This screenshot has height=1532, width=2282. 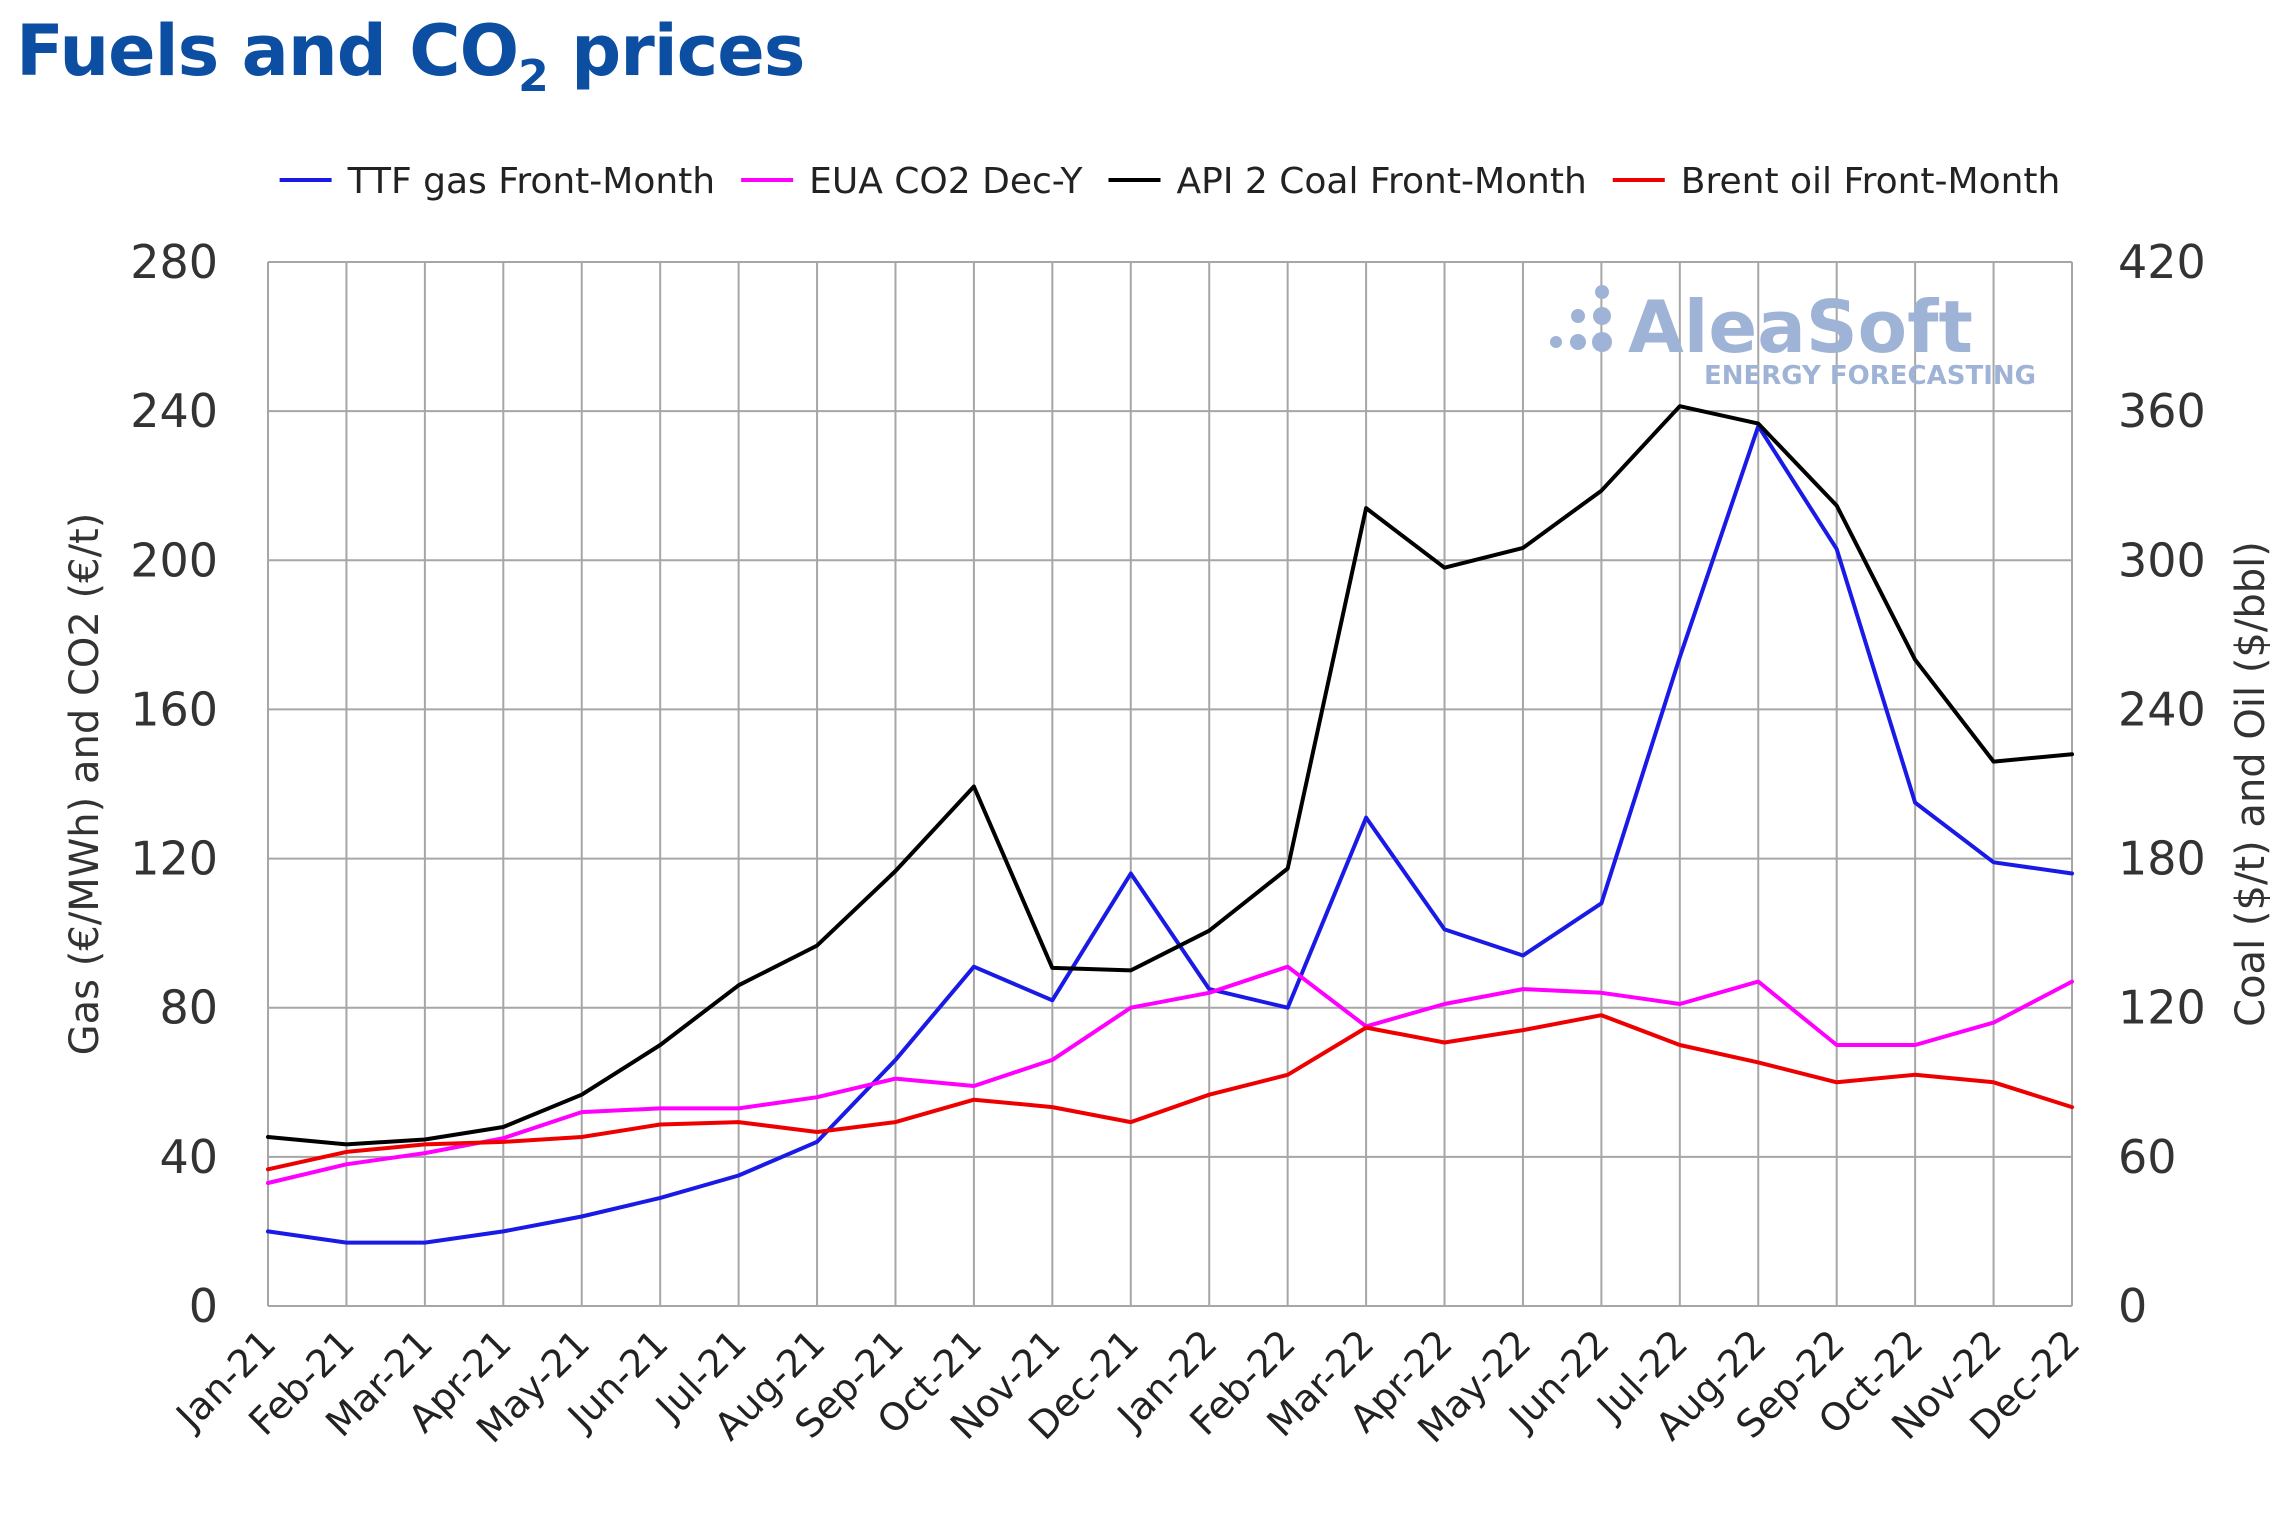 I want to click on y-right-tick-label: 0, so click(x=2132, y=1306).